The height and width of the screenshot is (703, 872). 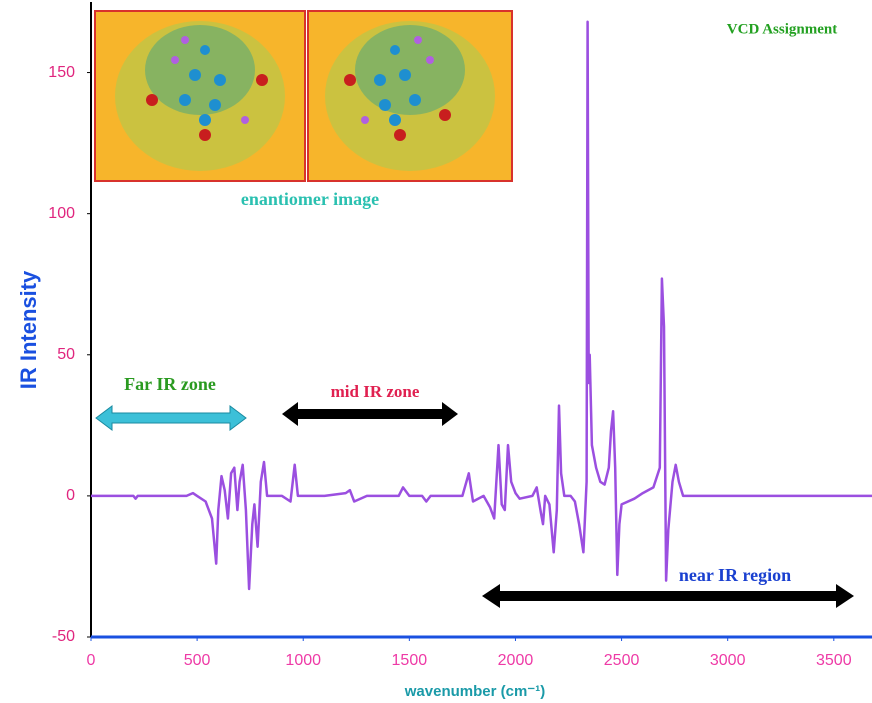 I want to click on x-tick-label: 0, so click(x=91, y=660).